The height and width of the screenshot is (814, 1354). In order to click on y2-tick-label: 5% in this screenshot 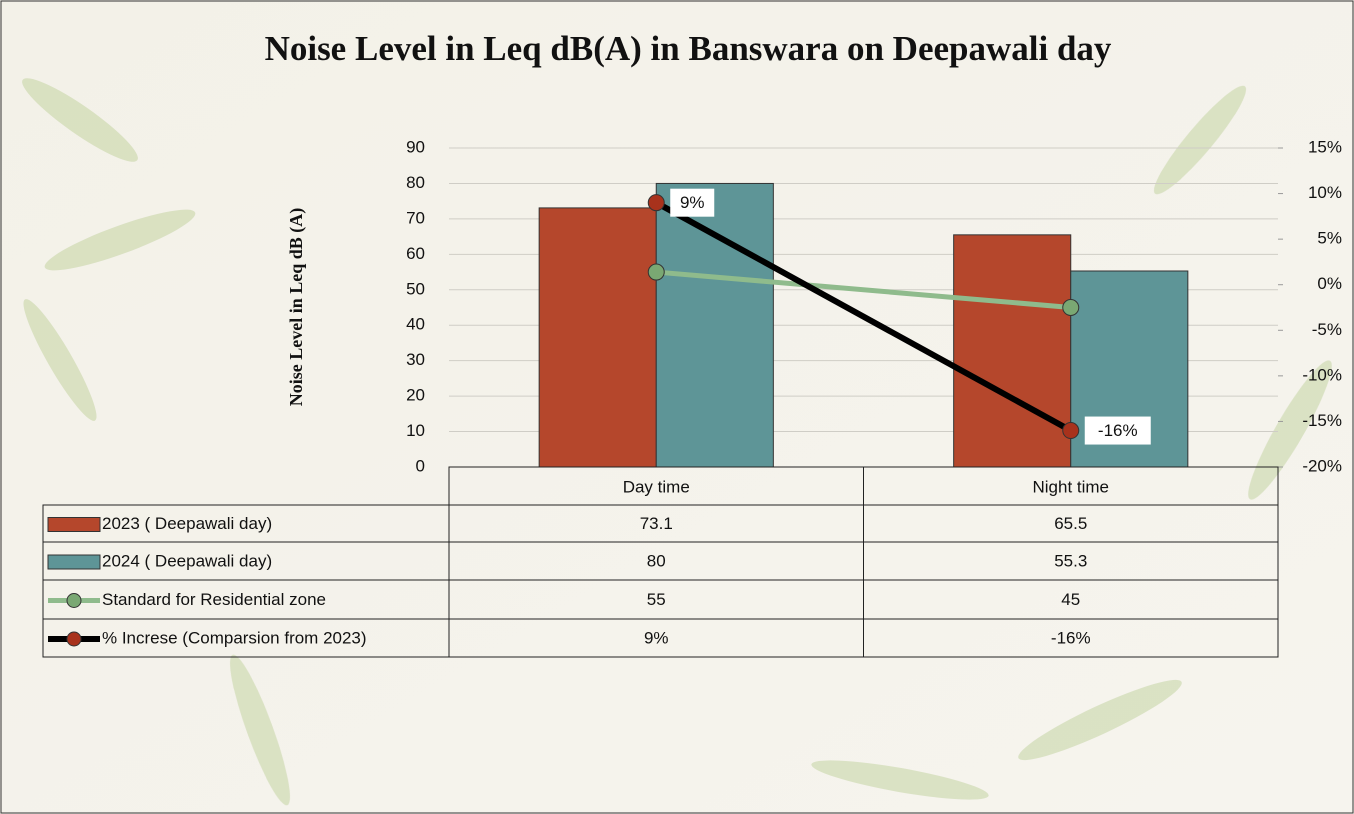, I will do `click(1329, 238)`.